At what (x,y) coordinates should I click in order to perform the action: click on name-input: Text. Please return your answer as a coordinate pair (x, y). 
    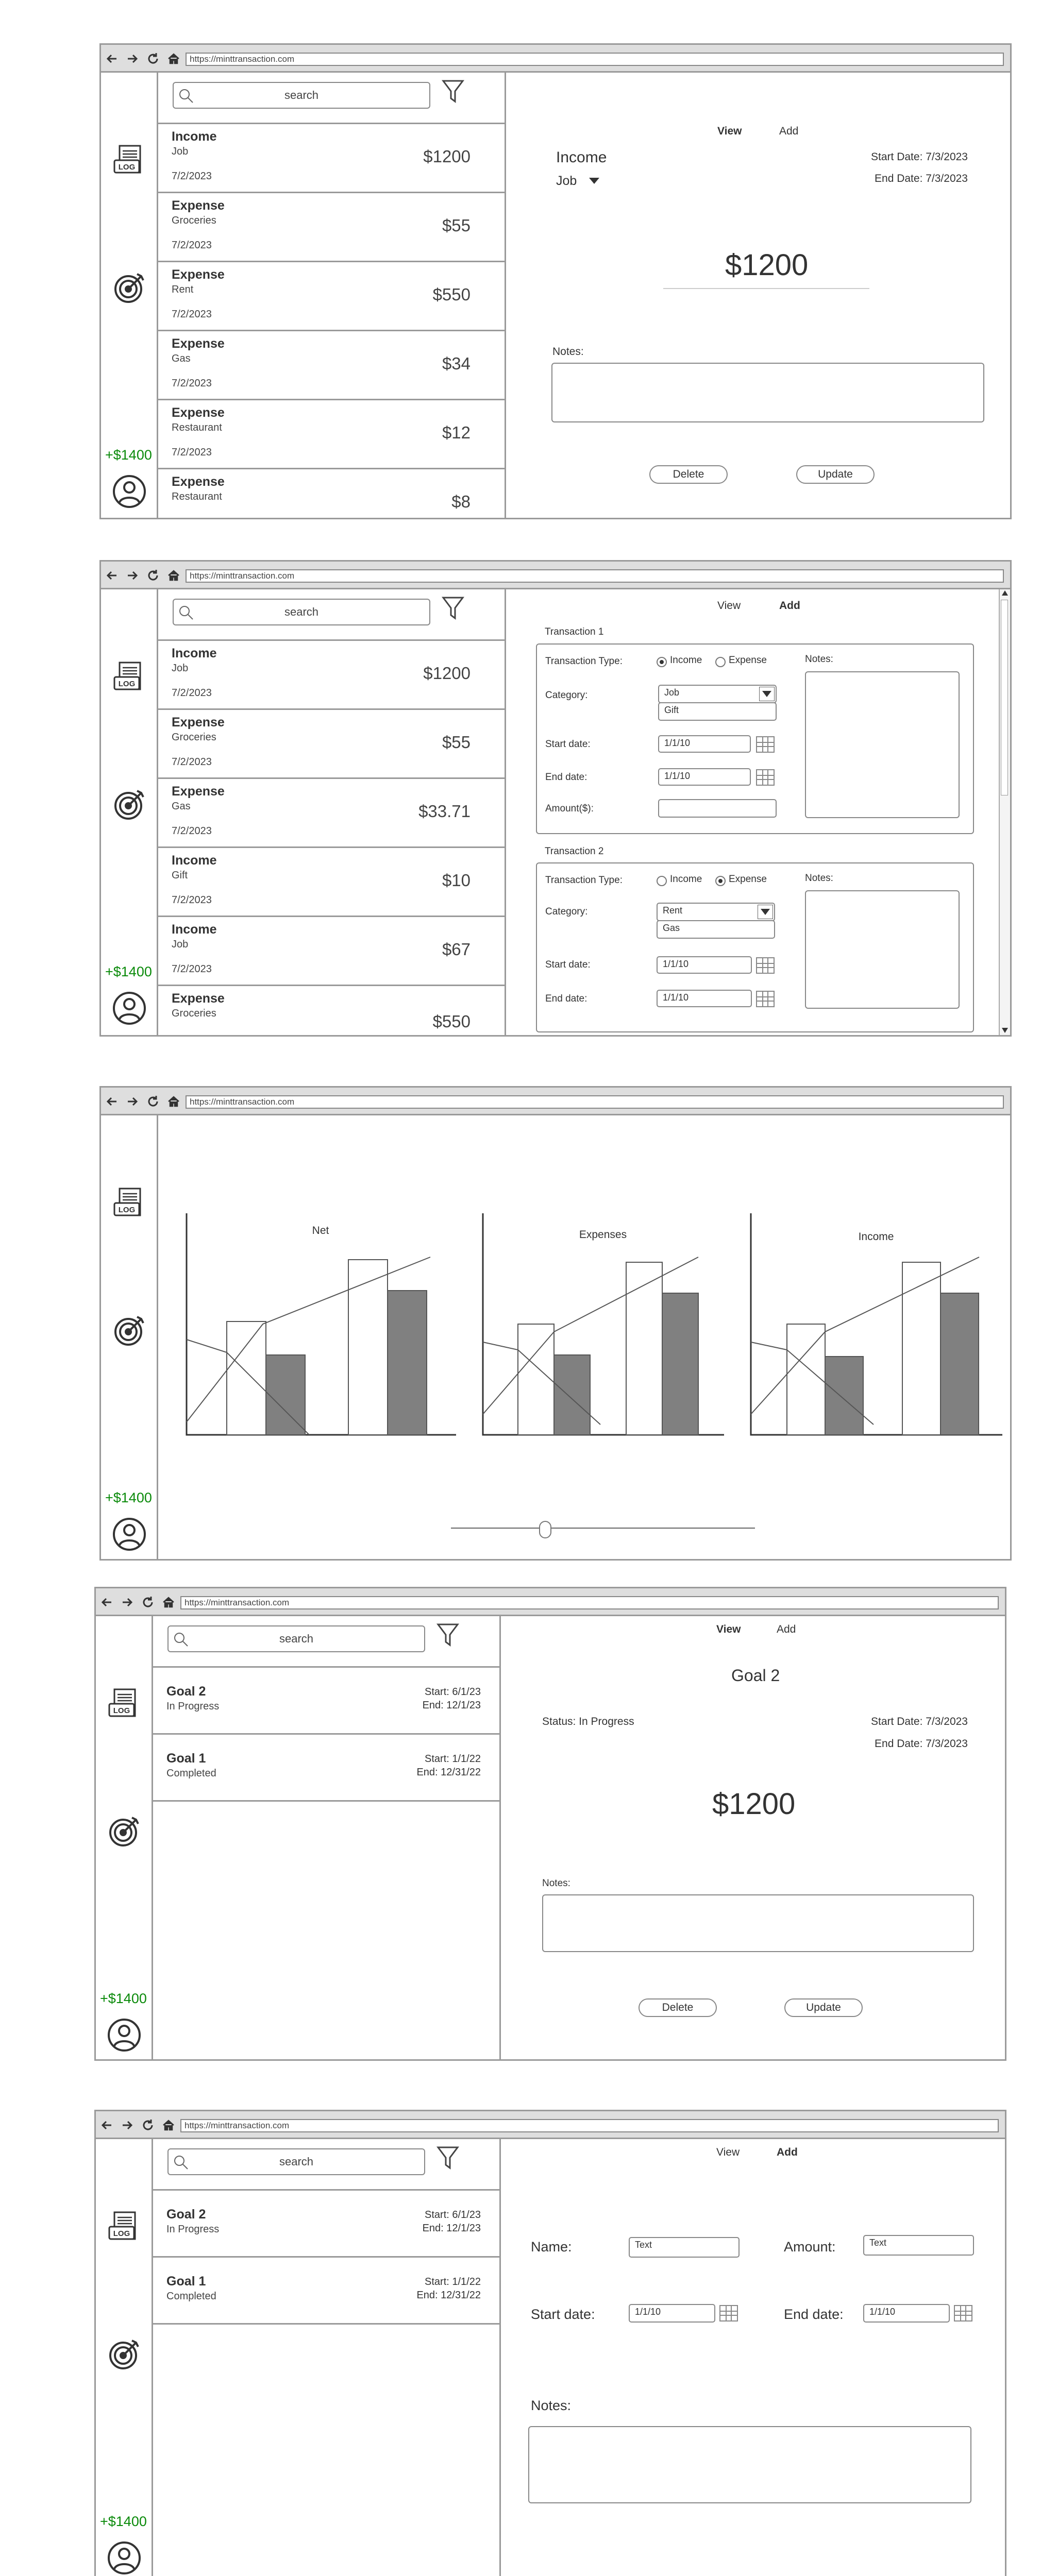
    Looking at the image, I should click on (684, 2247).